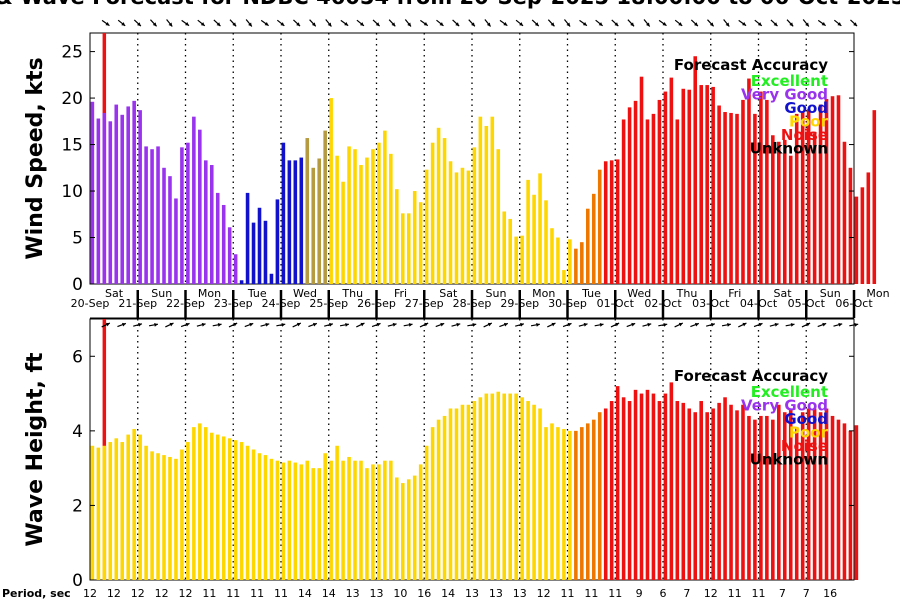 The height and width of the screenshot is (600, 900). What do you see at coordinates (424, 303) in the screenshot?
I see `date-label: 27-Sep` at bounding box center [424, 303].